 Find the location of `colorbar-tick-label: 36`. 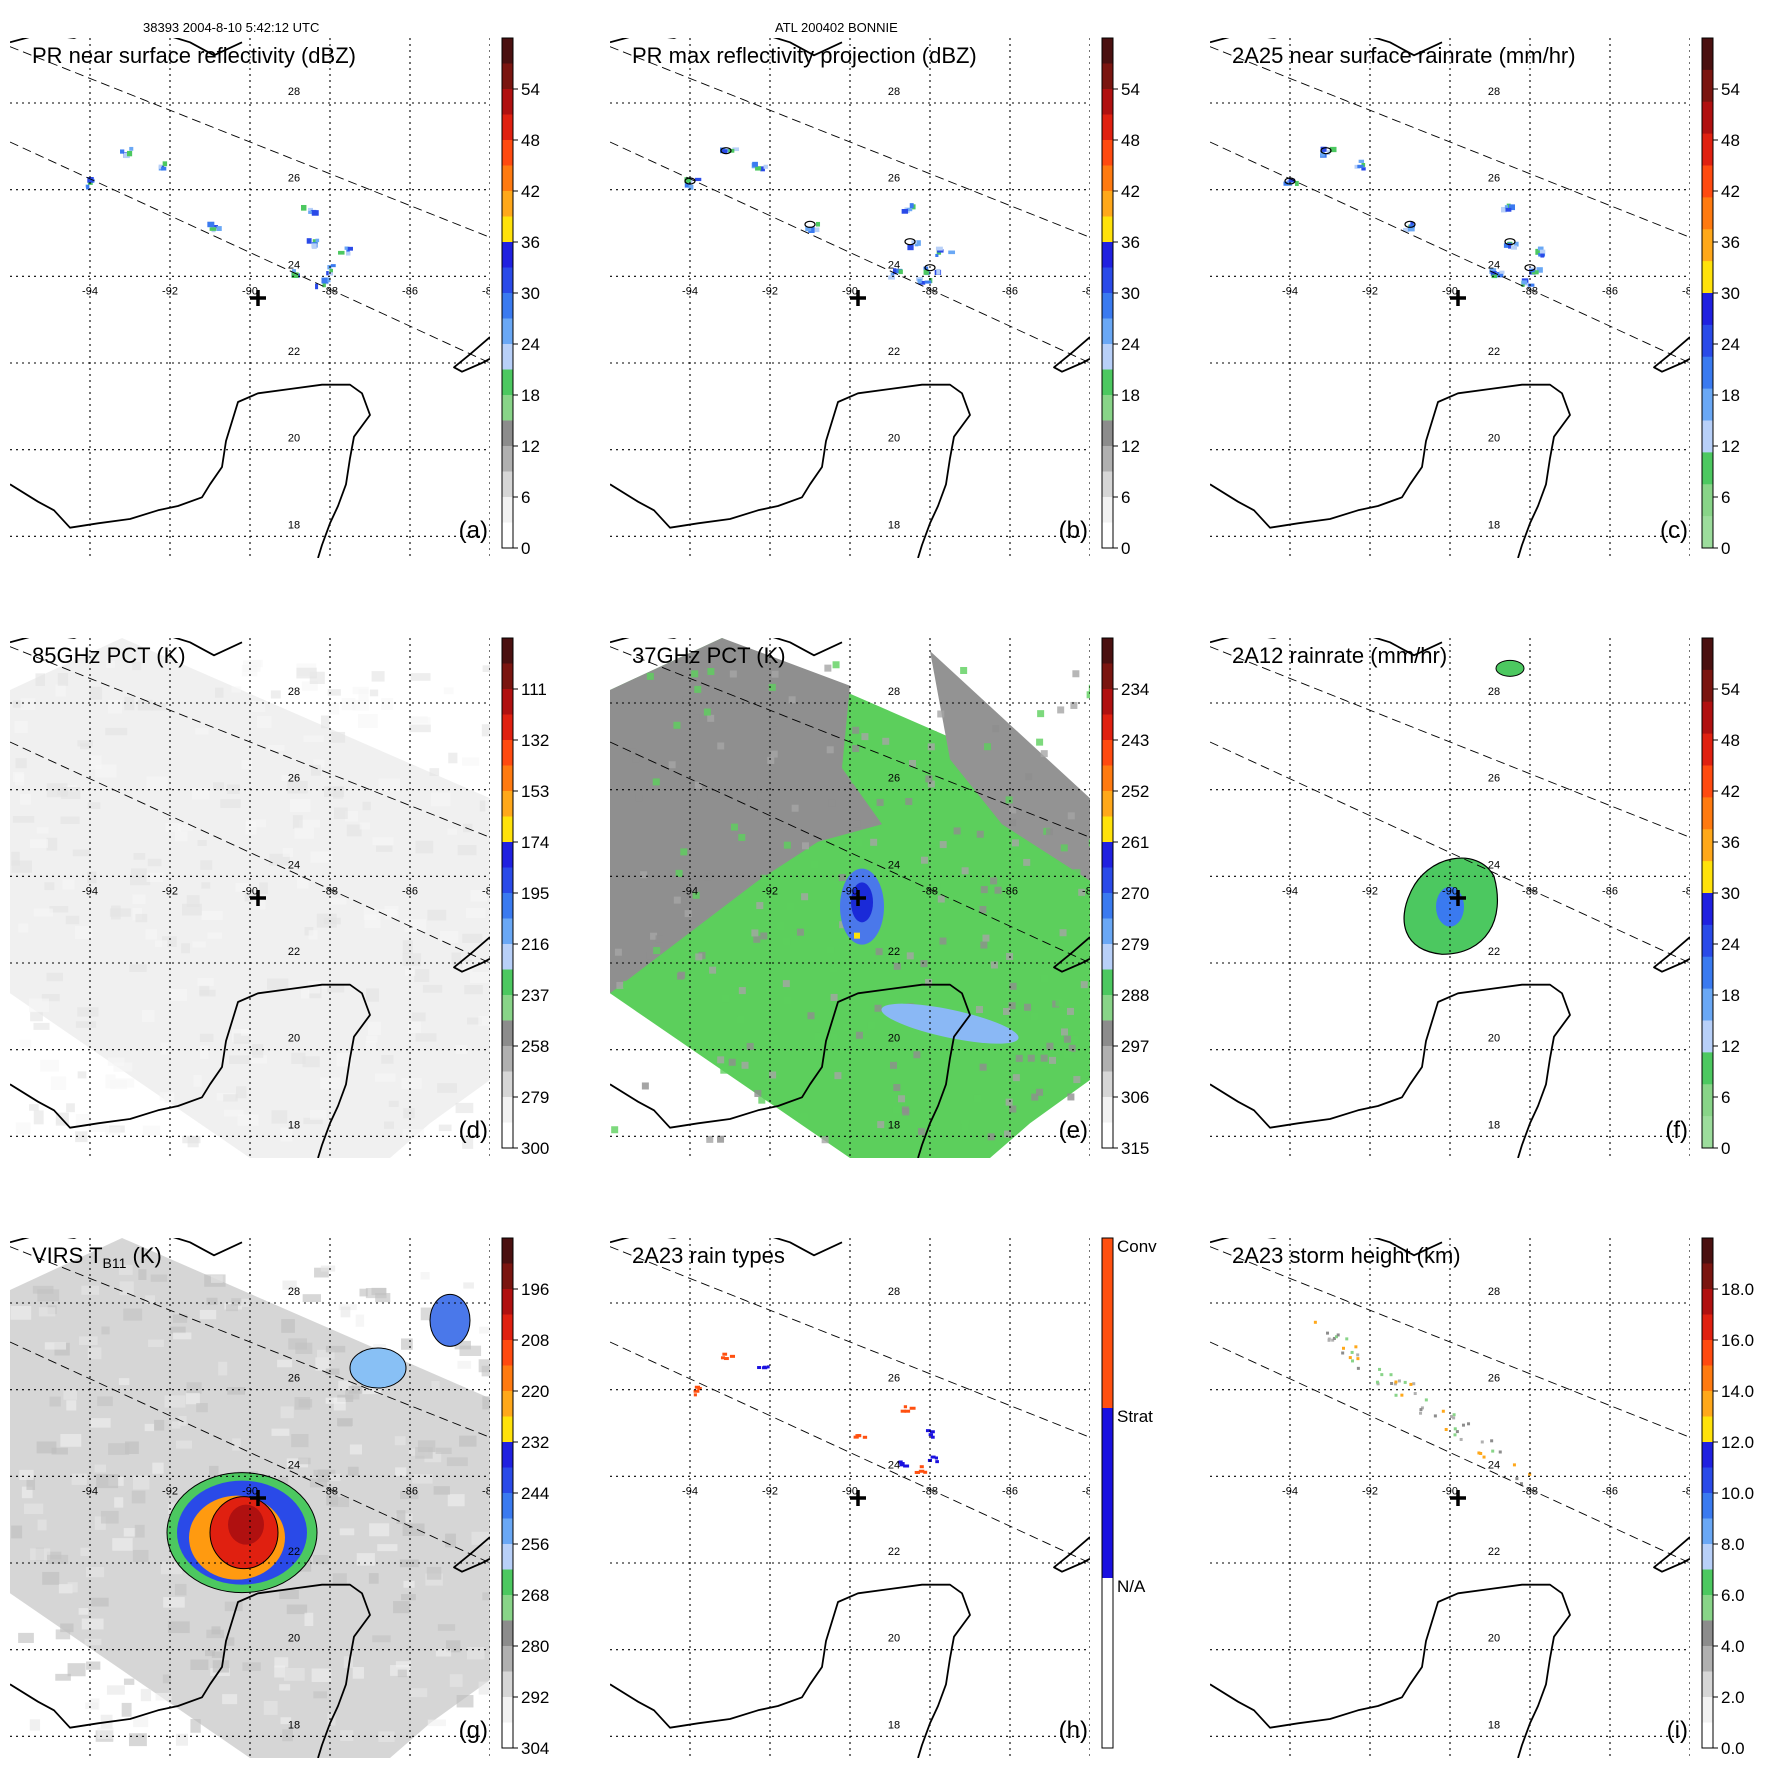

colorbar-tick-label: 36 is located at coordinates (1730, 242).